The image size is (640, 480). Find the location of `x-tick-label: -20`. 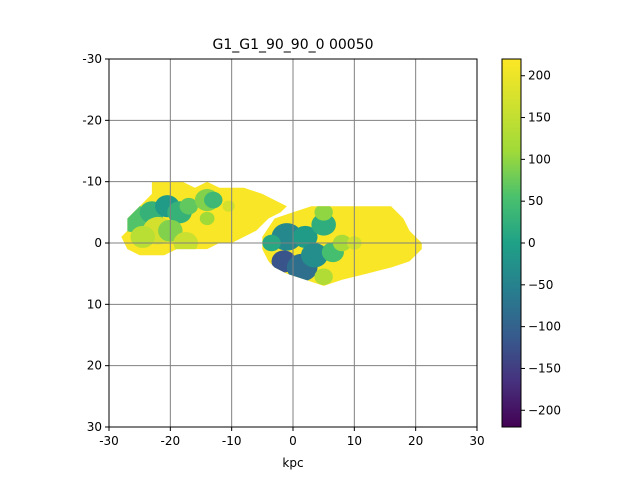

x-tick-label: -20 is located at coordinates (171, 441).